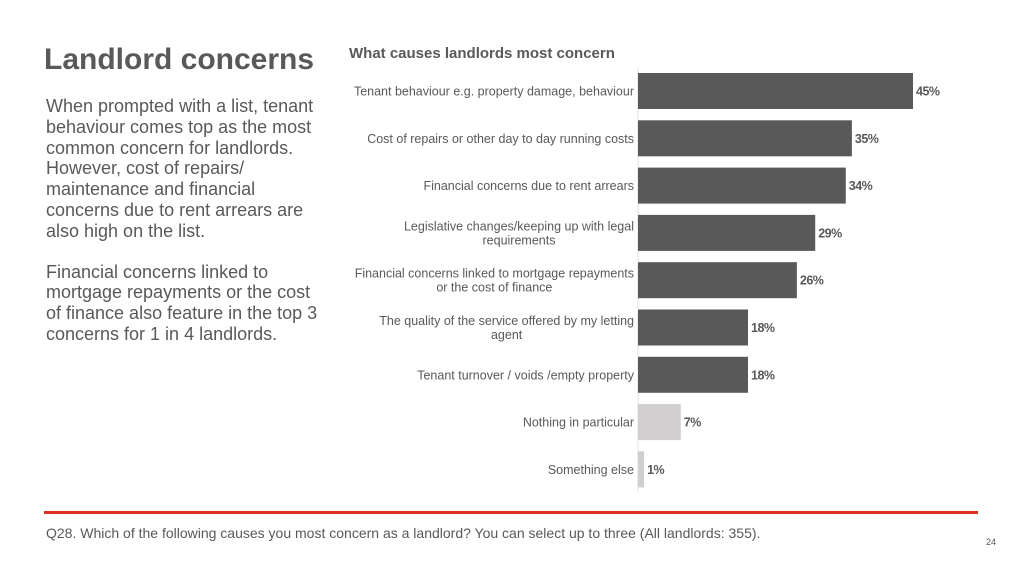 Image resolution: width=1024 pixels, height=575 pixels. What do you see at coordinates (655, 470) in the screenshot?
I see `bar-value-label: 1%` at bounding box center [655, 470].